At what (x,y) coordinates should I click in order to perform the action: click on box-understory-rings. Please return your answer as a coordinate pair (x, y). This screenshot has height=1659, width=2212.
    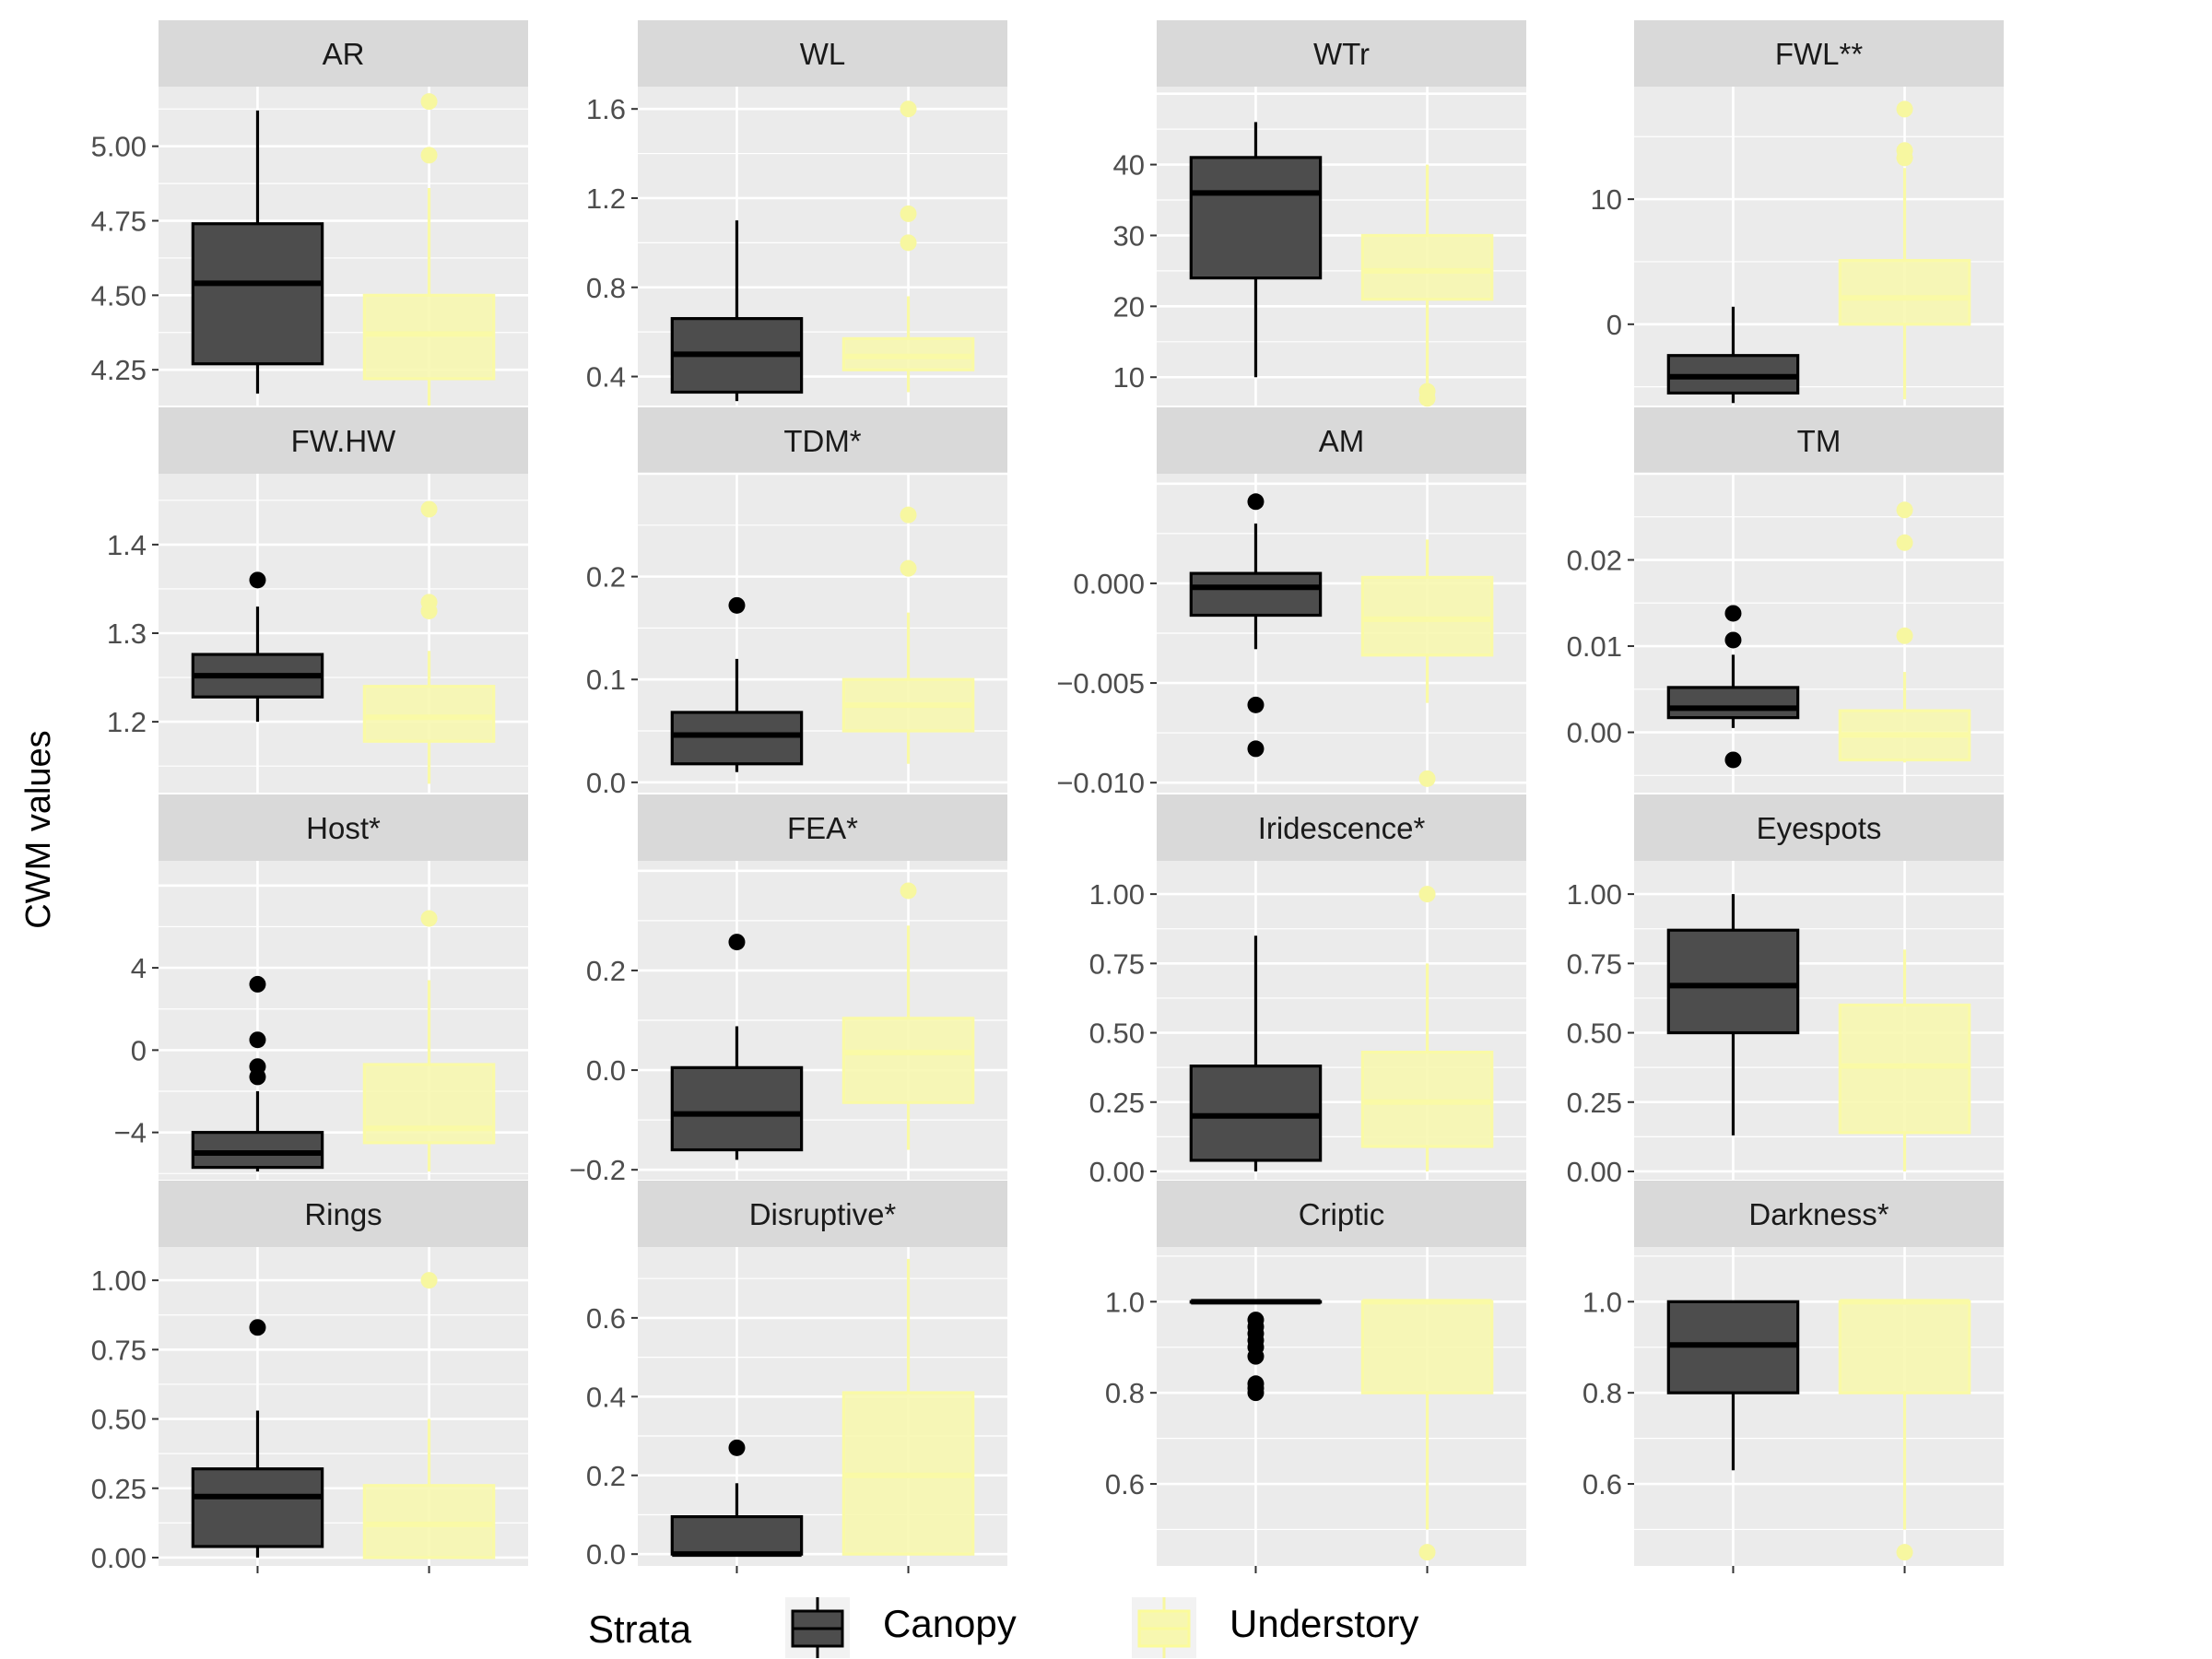
    Looking at the image, I should click on (429, 1415).